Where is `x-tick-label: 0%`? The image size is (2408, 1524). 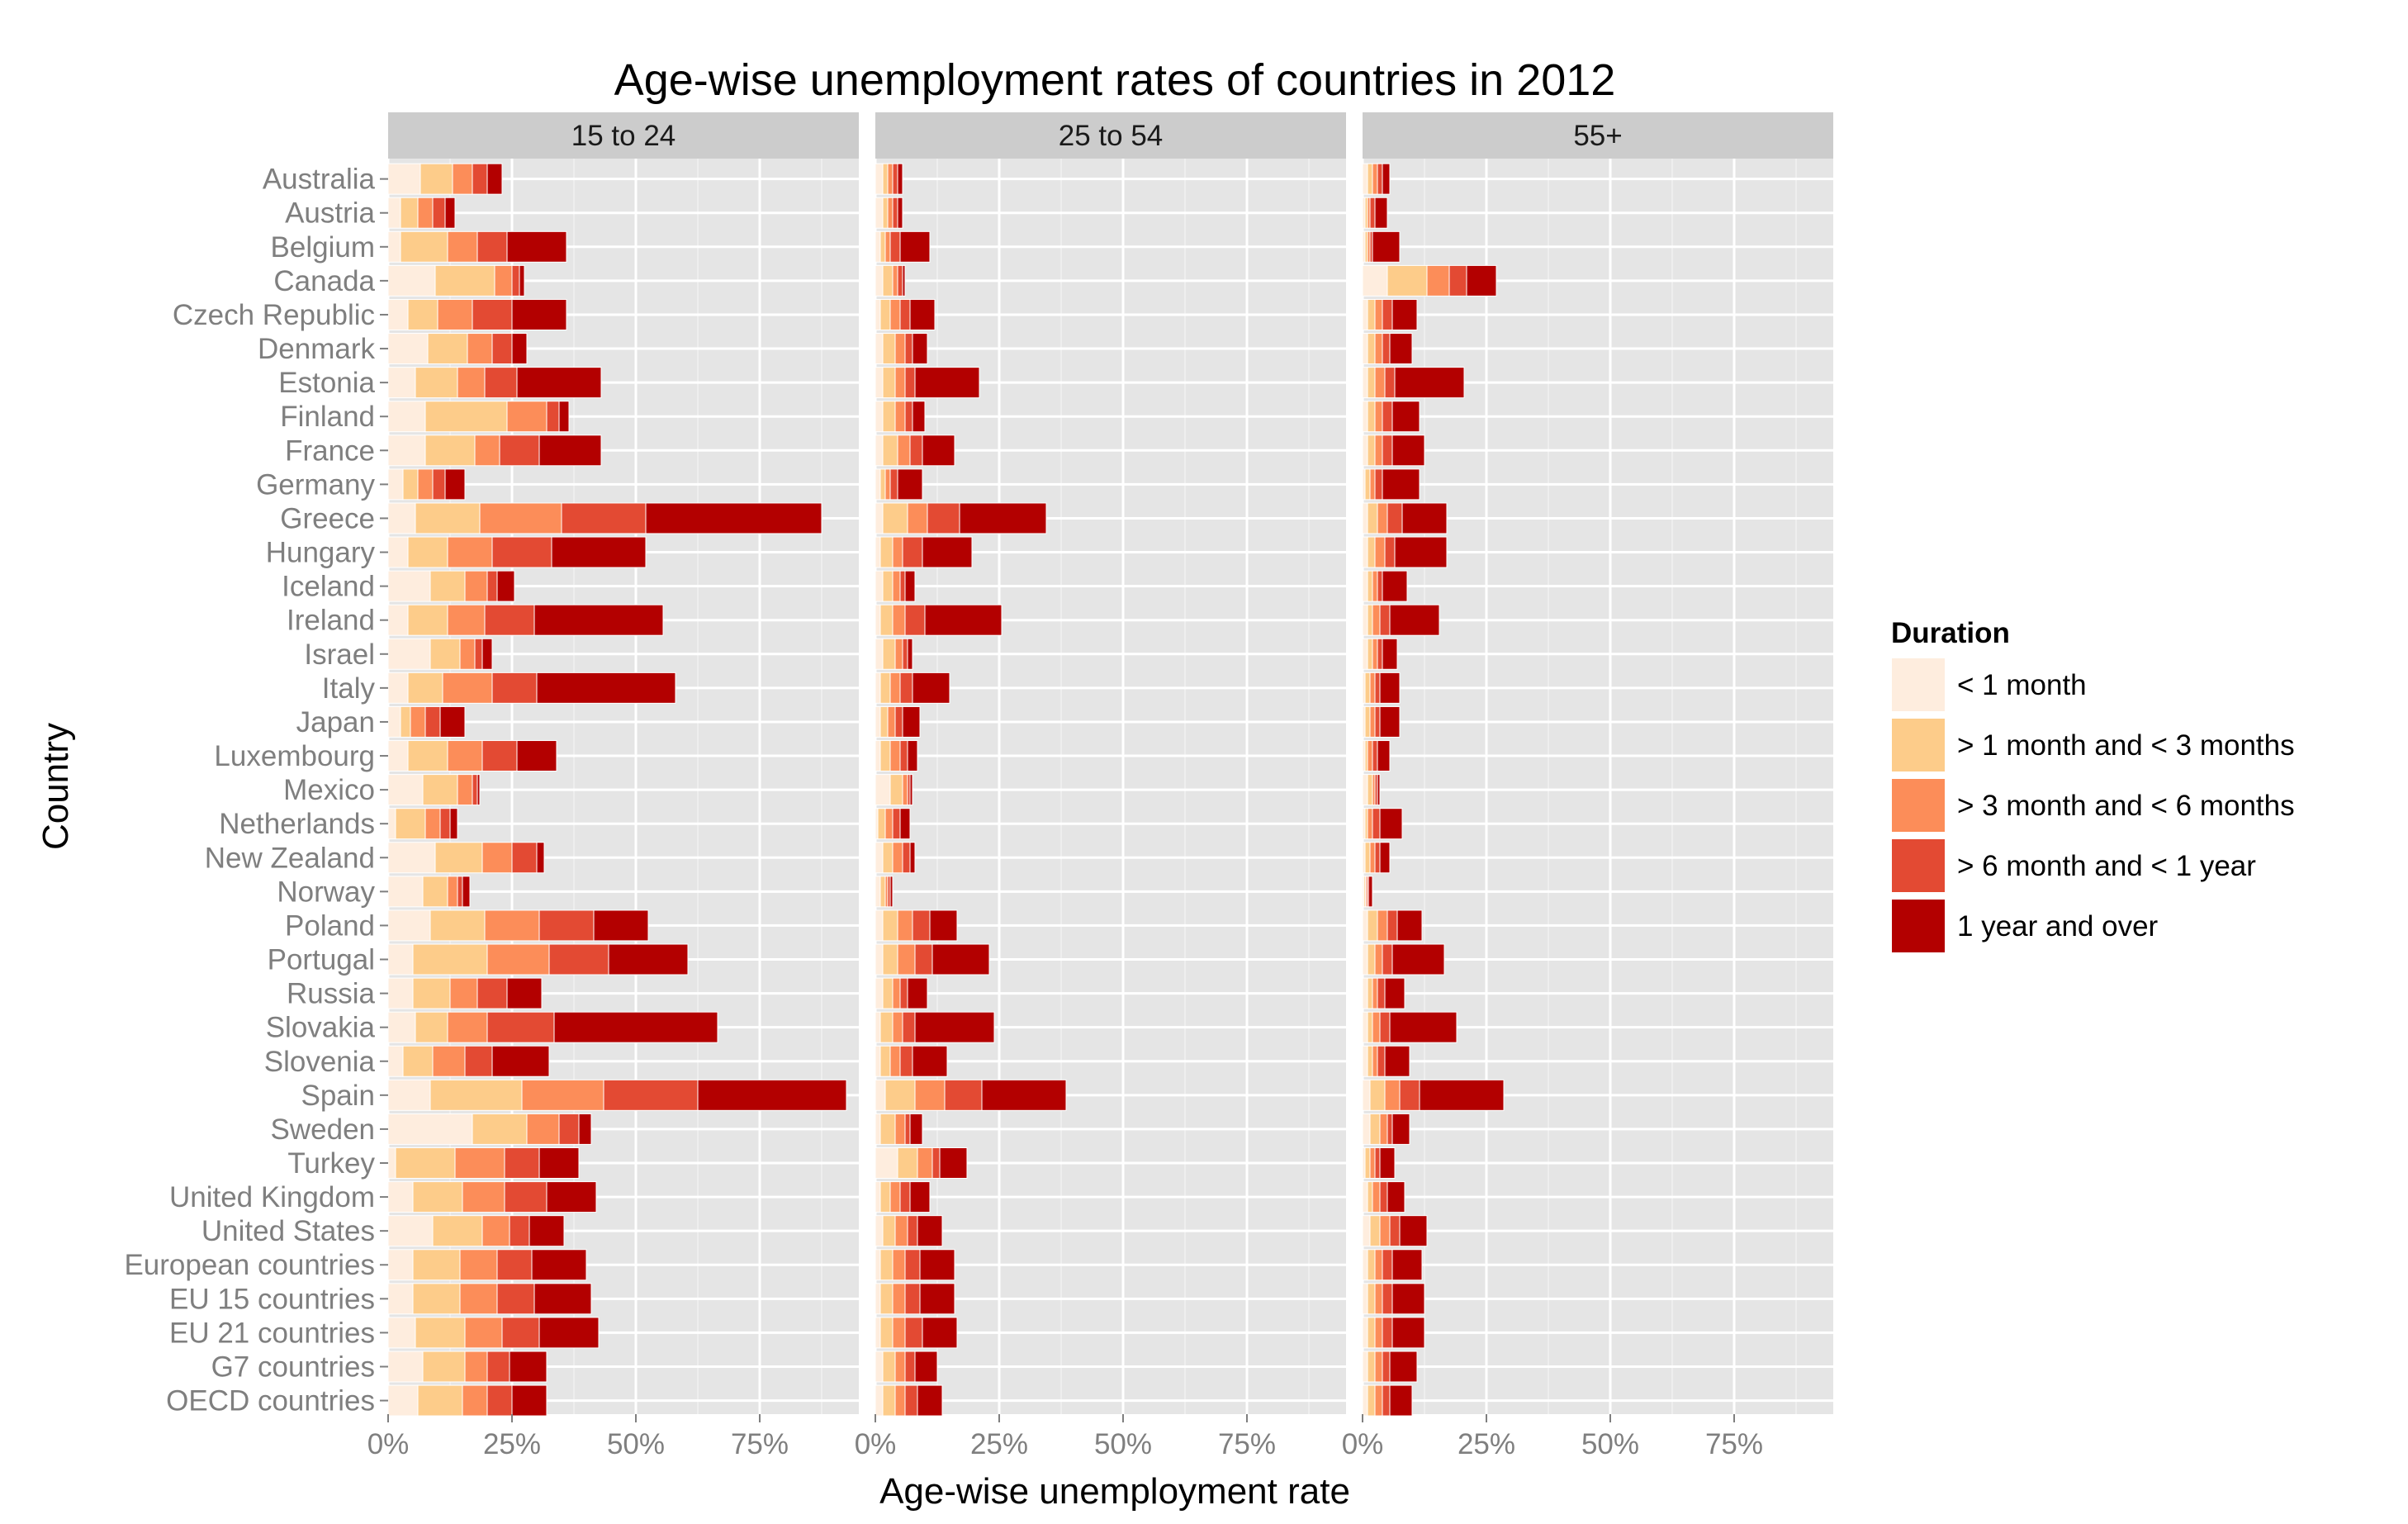 x-tick-label: 0% is located at coordinates (389, 1444).